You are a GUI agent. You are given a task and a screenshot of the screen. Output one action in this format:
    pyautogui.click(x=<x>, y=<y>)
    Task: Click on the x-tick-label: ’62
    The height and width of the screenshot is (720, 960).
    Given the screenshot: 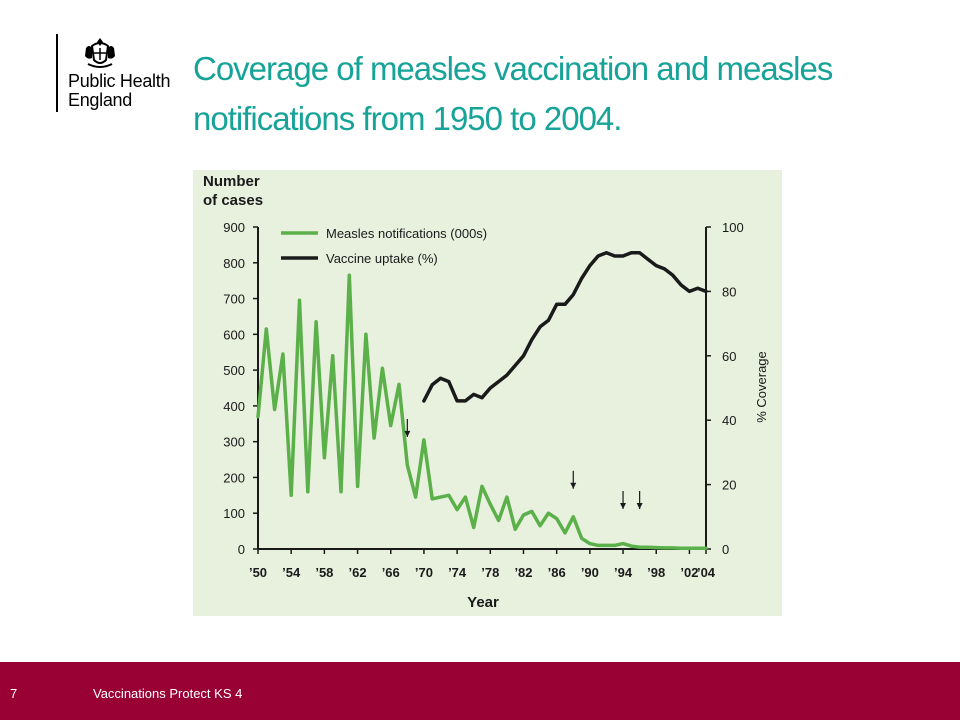 What is the action you would take?
    pyautogui.click(x=358, y=572)
    